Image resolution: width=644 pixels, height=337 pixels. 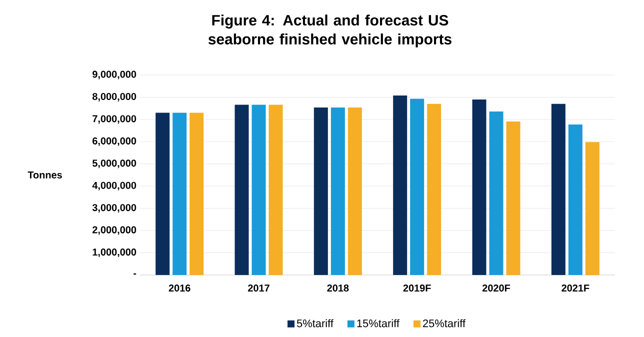 What do you see at coordinates (114, 119) in the screenshot?
I see `y-tick-label: 7,000,000` at bounding box center [114, 119].